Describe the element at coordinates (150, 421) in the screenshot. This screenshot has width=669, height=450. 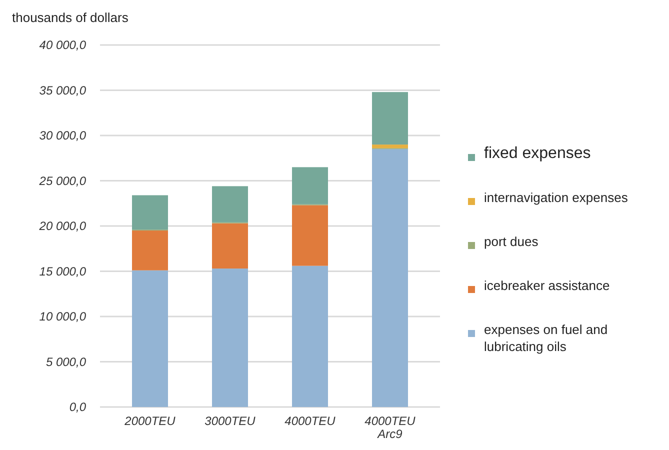
I see `x-tick-label: 2000TEU` at that location.